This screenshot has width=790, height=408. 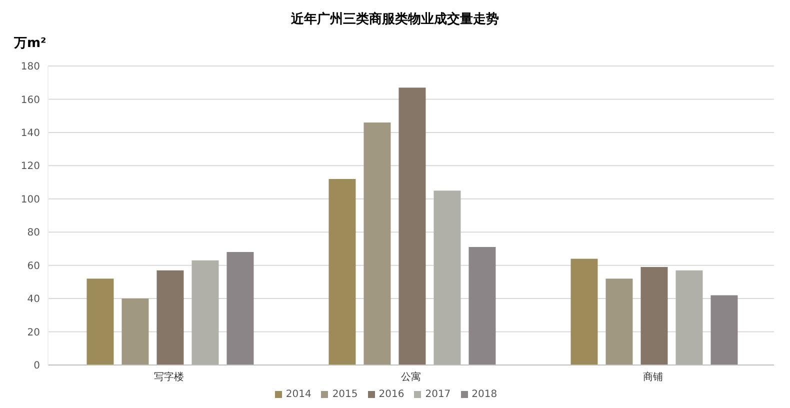 What do you see at coordinates (33, 332) in the screenshot?
I see `y-tick-label: 20` at bounding box center [33, 332].